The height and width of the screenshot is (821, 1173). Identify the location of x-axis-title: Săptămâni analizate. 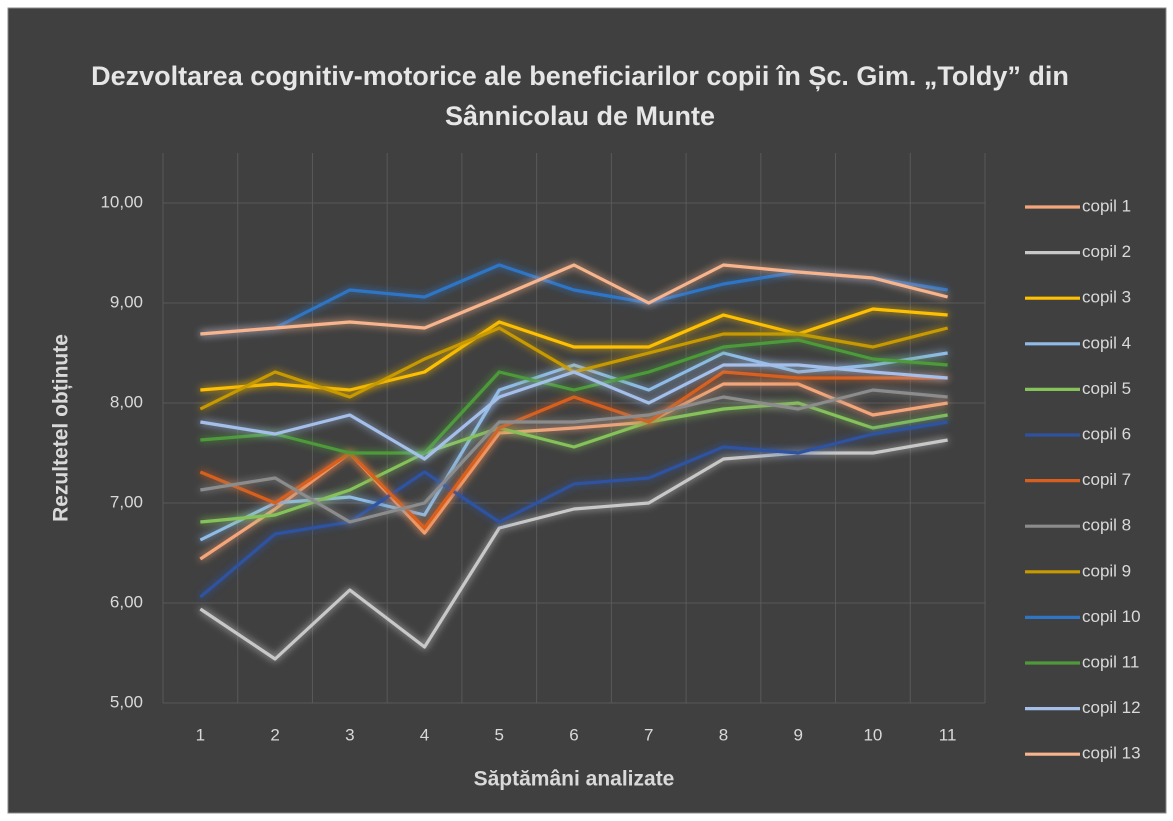
(574, 779).